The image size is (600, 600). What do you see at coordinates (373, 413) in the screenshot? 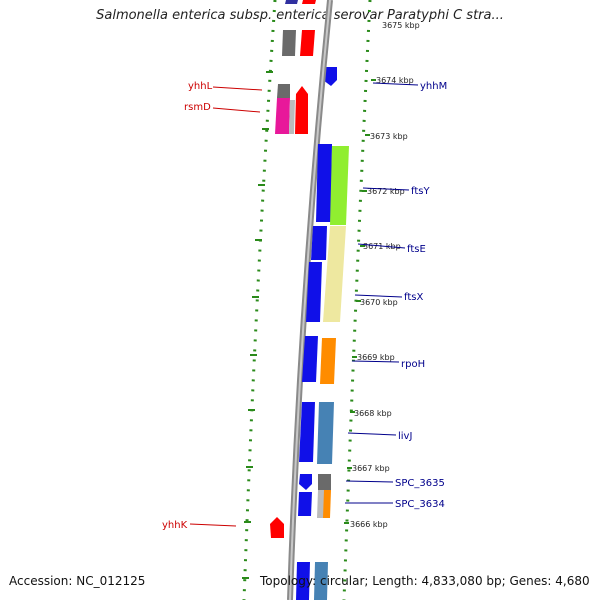
I see `tick-label: 3668 kbp` at bounding box center [373, 413].